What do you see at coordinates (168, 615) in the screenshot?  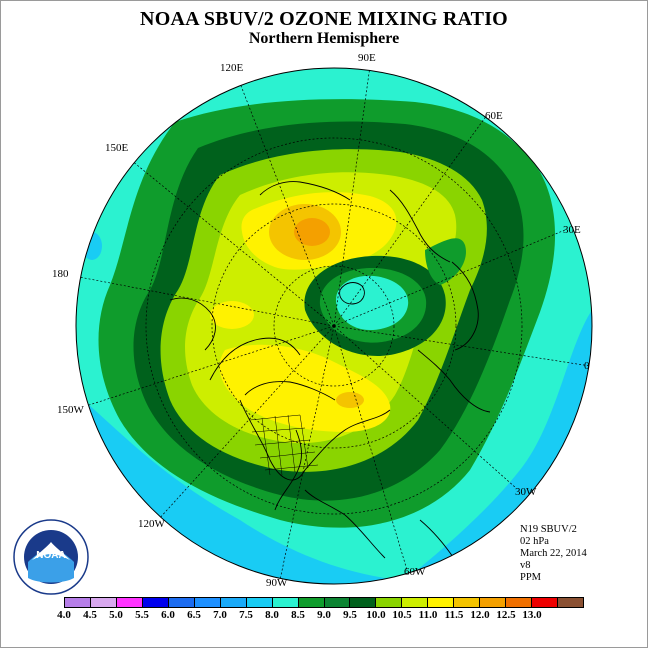 I see `color-scale-tick: 6.0` at bounding box center [168, 615].